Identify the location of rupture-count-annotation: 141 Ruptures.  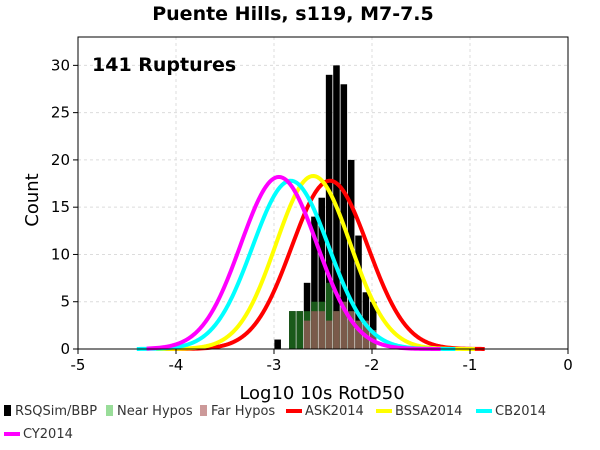
(164, 65).